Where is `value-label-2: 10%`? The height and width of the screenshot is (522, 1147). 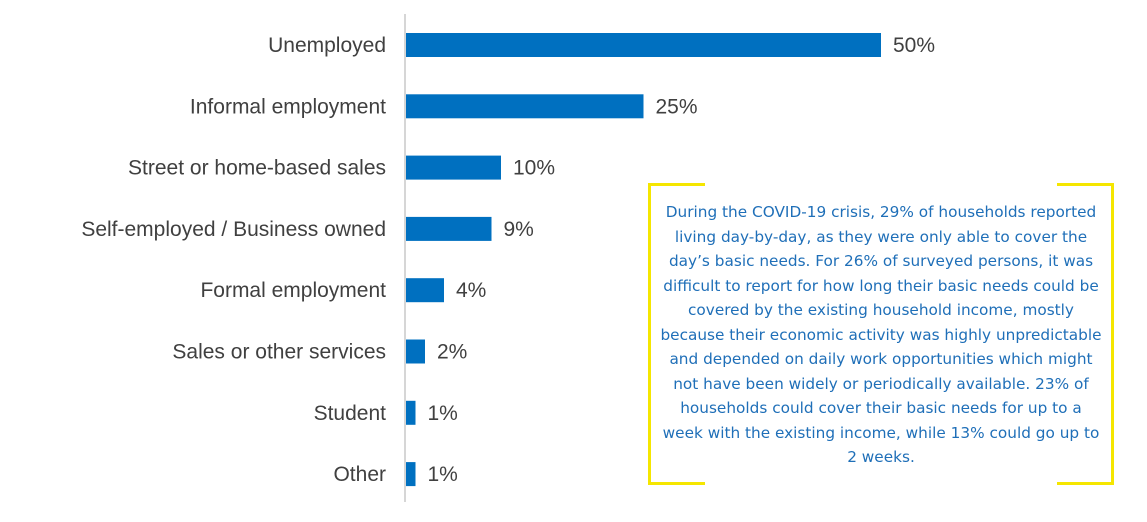
value-label-2: 10% is located at coordinates (534, 168).